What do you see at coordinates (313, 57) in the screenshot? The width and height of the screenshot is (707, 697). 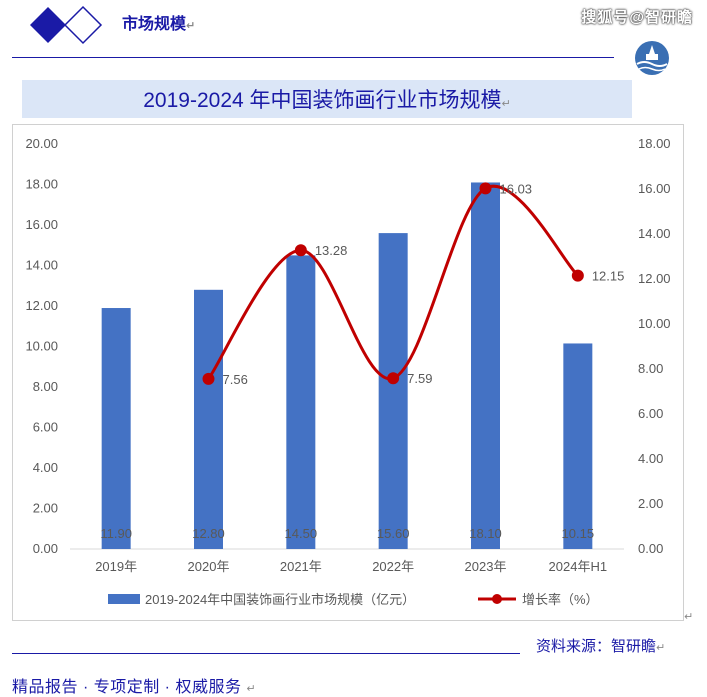 I see `header-rule` at bounding box center [313, 57].